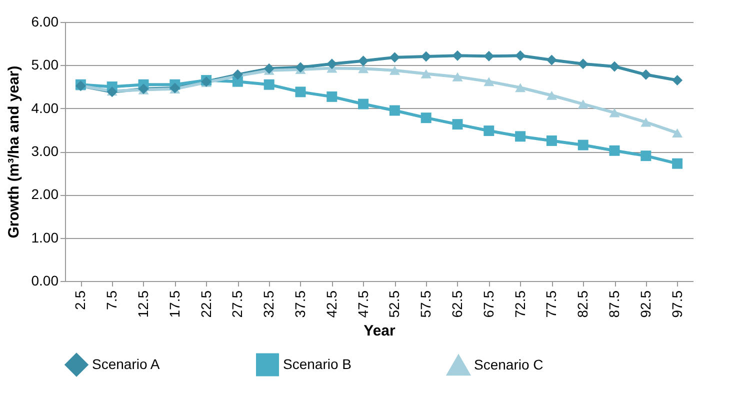 This screenshot has width=752, height=405. I want to click on x-tick-label: 17.5, so click(174, 304).